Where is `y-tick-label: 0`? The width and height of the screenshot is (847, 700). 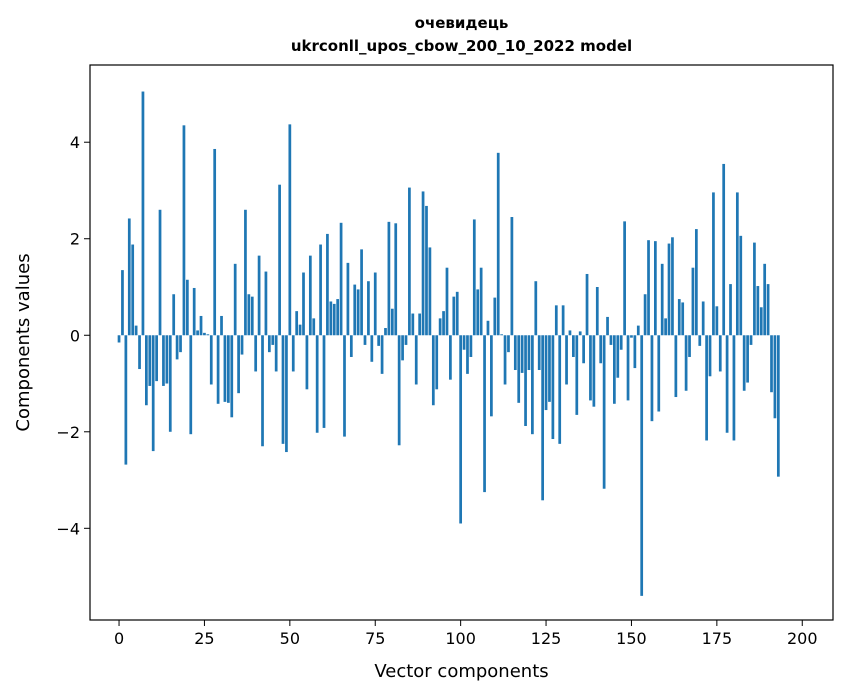 y-tick-label: 0 is located at coordinates (75, 335).